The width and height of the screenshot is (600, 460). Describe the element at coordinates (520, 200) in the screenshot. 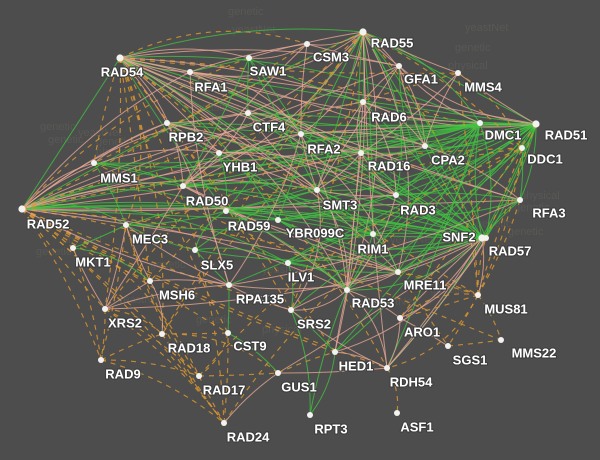

I see `graph-node-rfa3` at that location.